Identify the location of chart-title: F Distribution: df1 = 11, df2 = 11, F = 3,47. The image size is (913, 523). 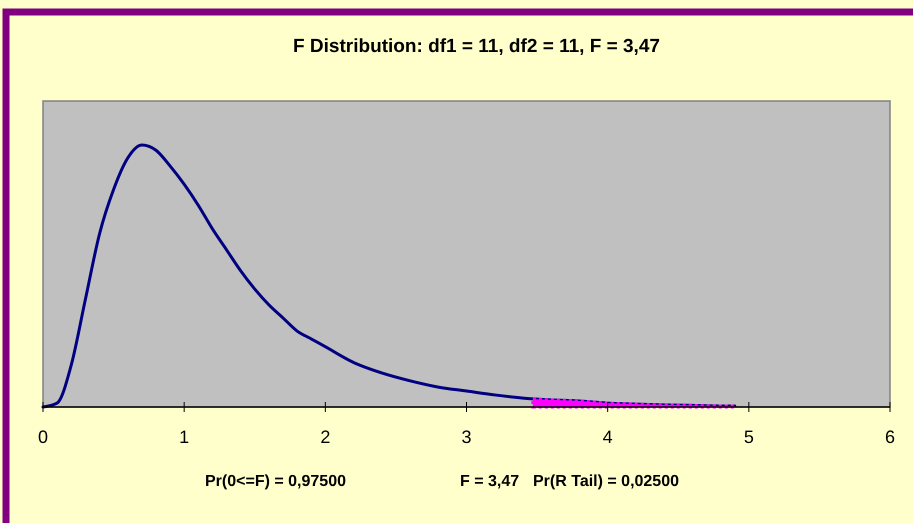
(476, 46).